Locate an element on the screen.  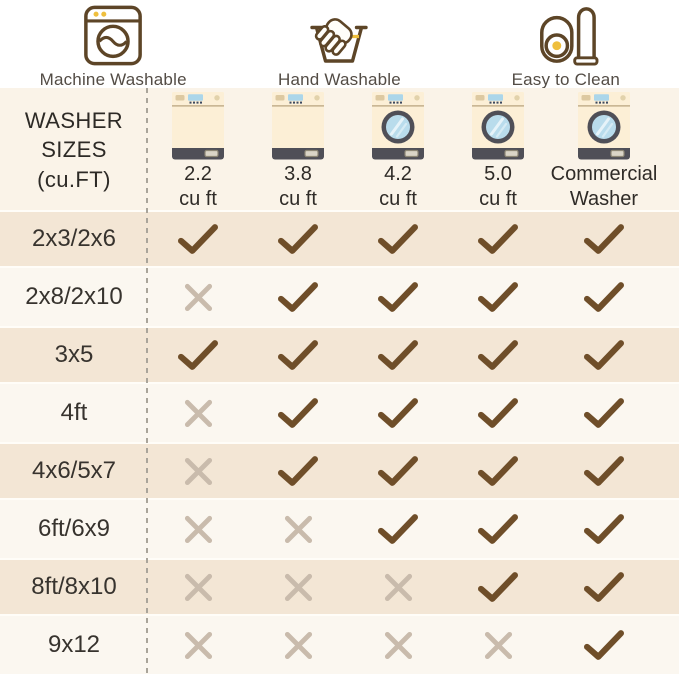
washer-column-label: 2.2 cu ft is located at coordinates (198, 187).